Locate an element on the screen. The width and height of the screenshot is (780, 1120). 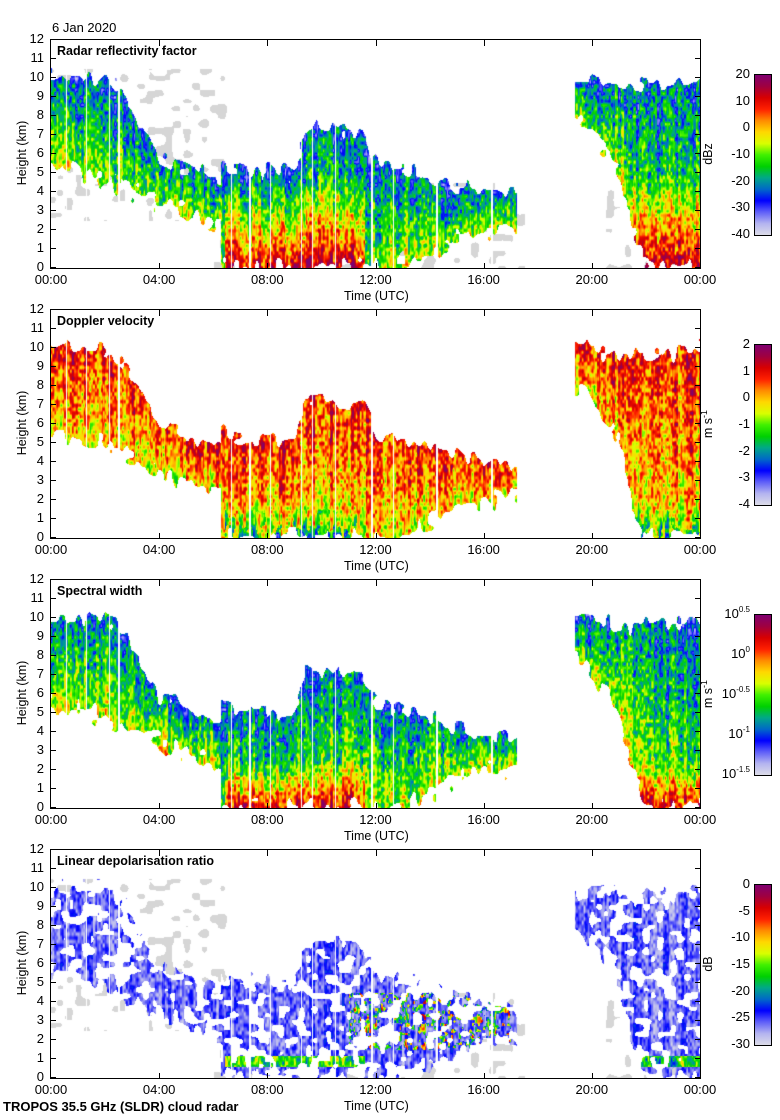
y-tick-label: 2 is located at coordinates (40, 1038).